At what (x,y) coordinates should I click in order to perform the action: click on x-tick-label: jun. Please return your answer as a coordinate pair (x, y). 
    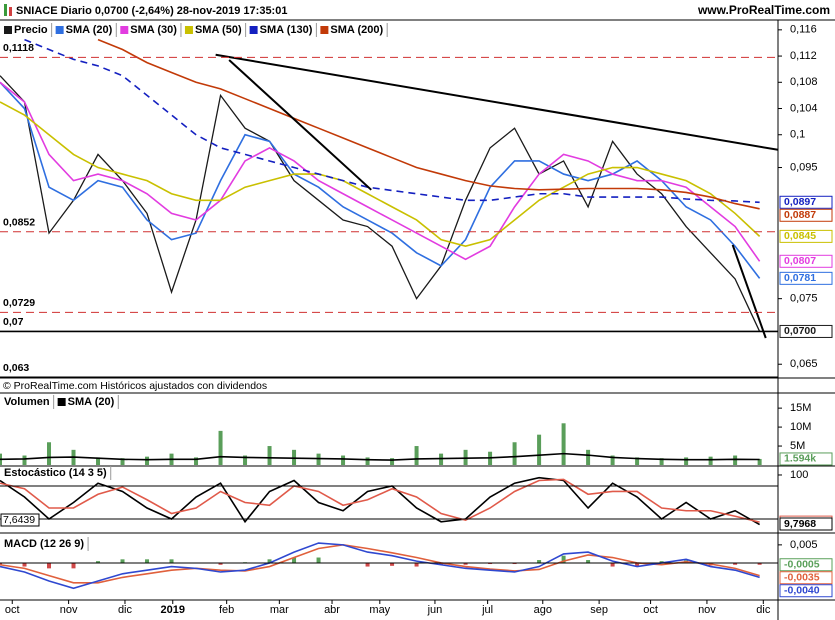
    Looking at the image, I should click on (435, 610).